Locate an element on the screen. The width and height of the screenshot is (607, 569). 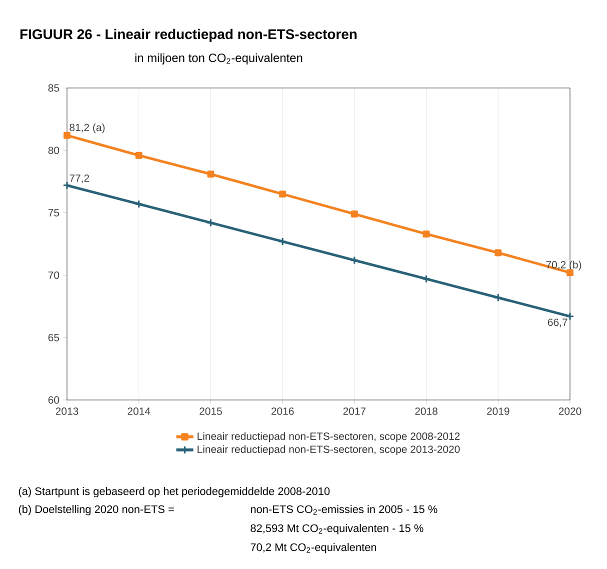
x-tick-label: 2018 is located at coordinates (426, 411).